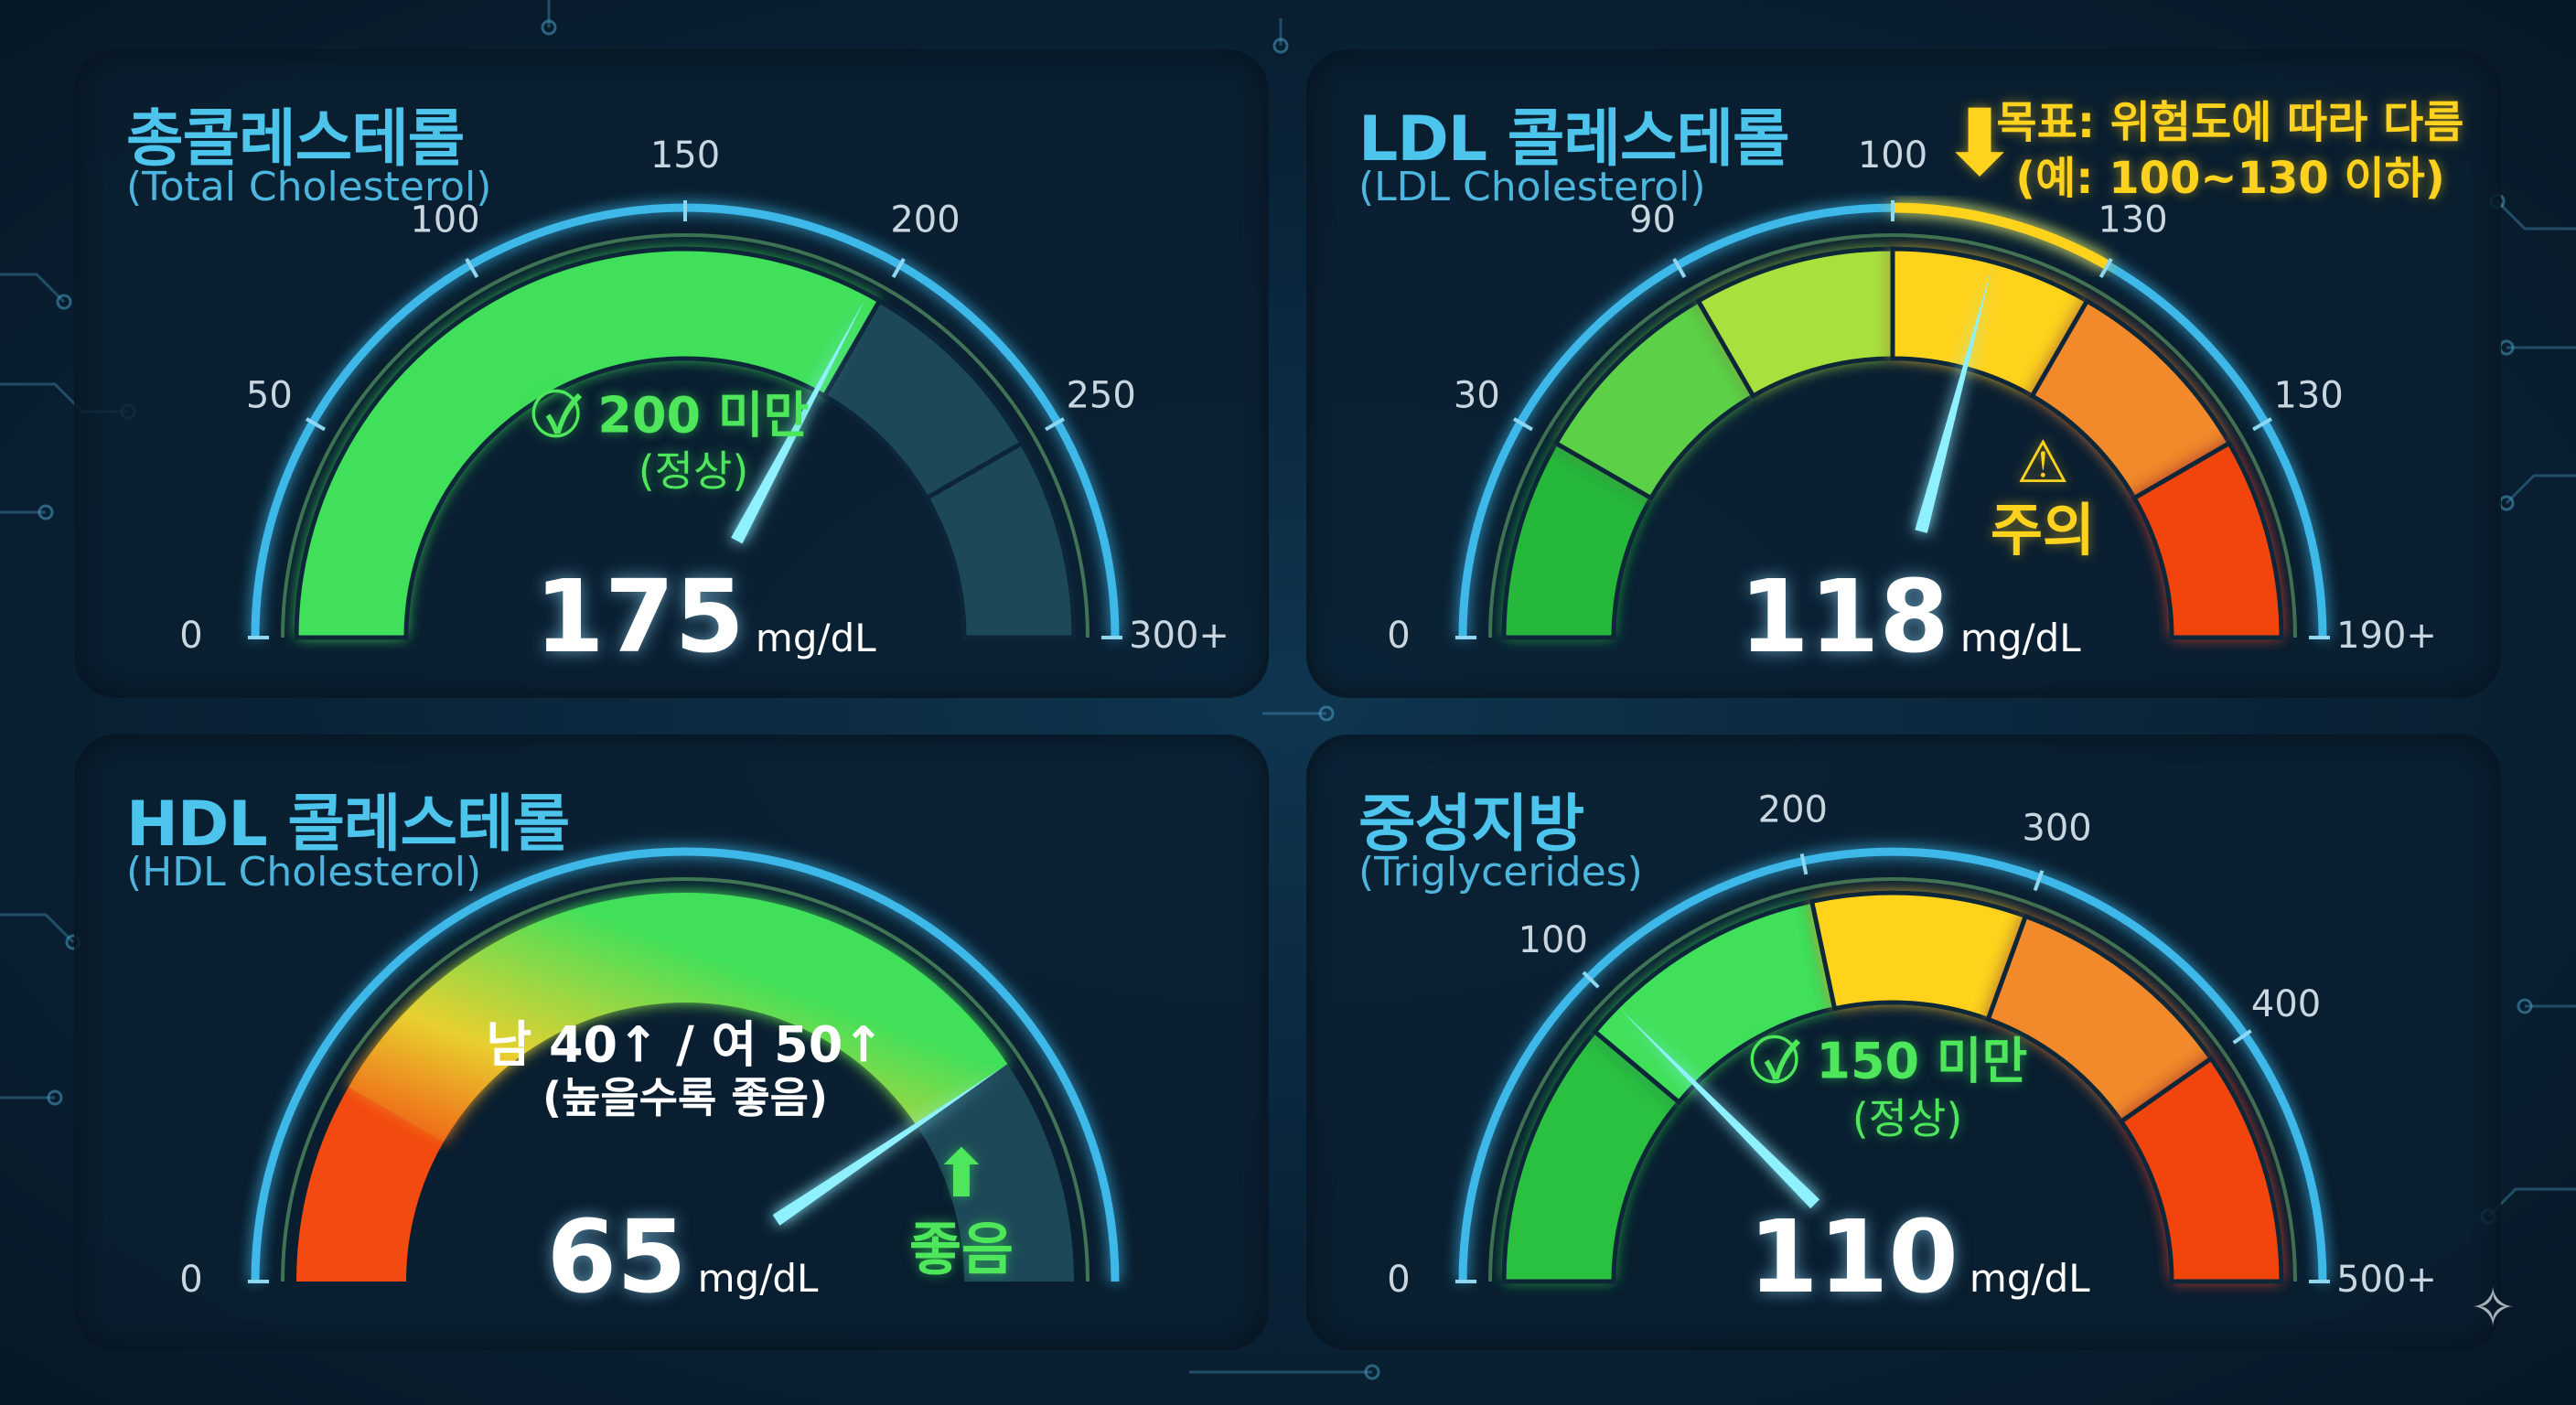 This screenshot has height=1405, width=2576. What do you see at coordinates (295, 139) in the screenshot?
I see `panel-title: 총콜레스테롤` at bounding box center [295, 139].